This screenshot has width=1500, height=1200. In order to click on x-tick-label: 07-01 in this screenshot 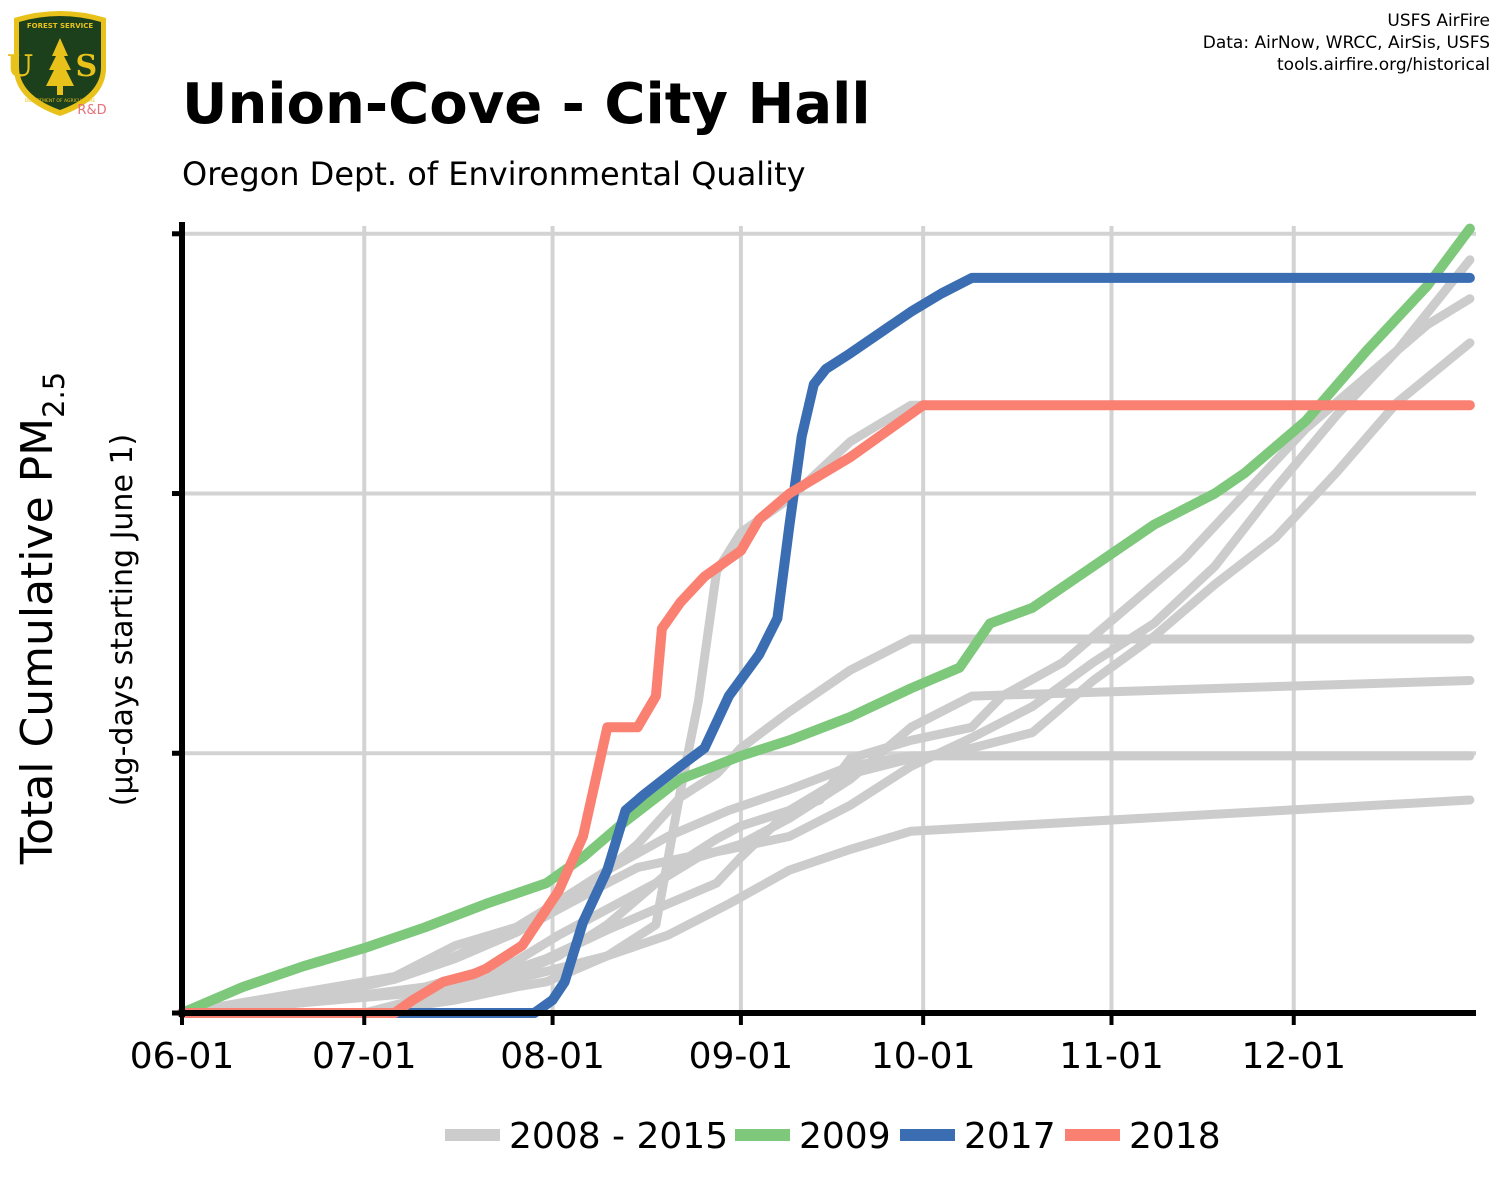, I will do `click(364, 1056)`.